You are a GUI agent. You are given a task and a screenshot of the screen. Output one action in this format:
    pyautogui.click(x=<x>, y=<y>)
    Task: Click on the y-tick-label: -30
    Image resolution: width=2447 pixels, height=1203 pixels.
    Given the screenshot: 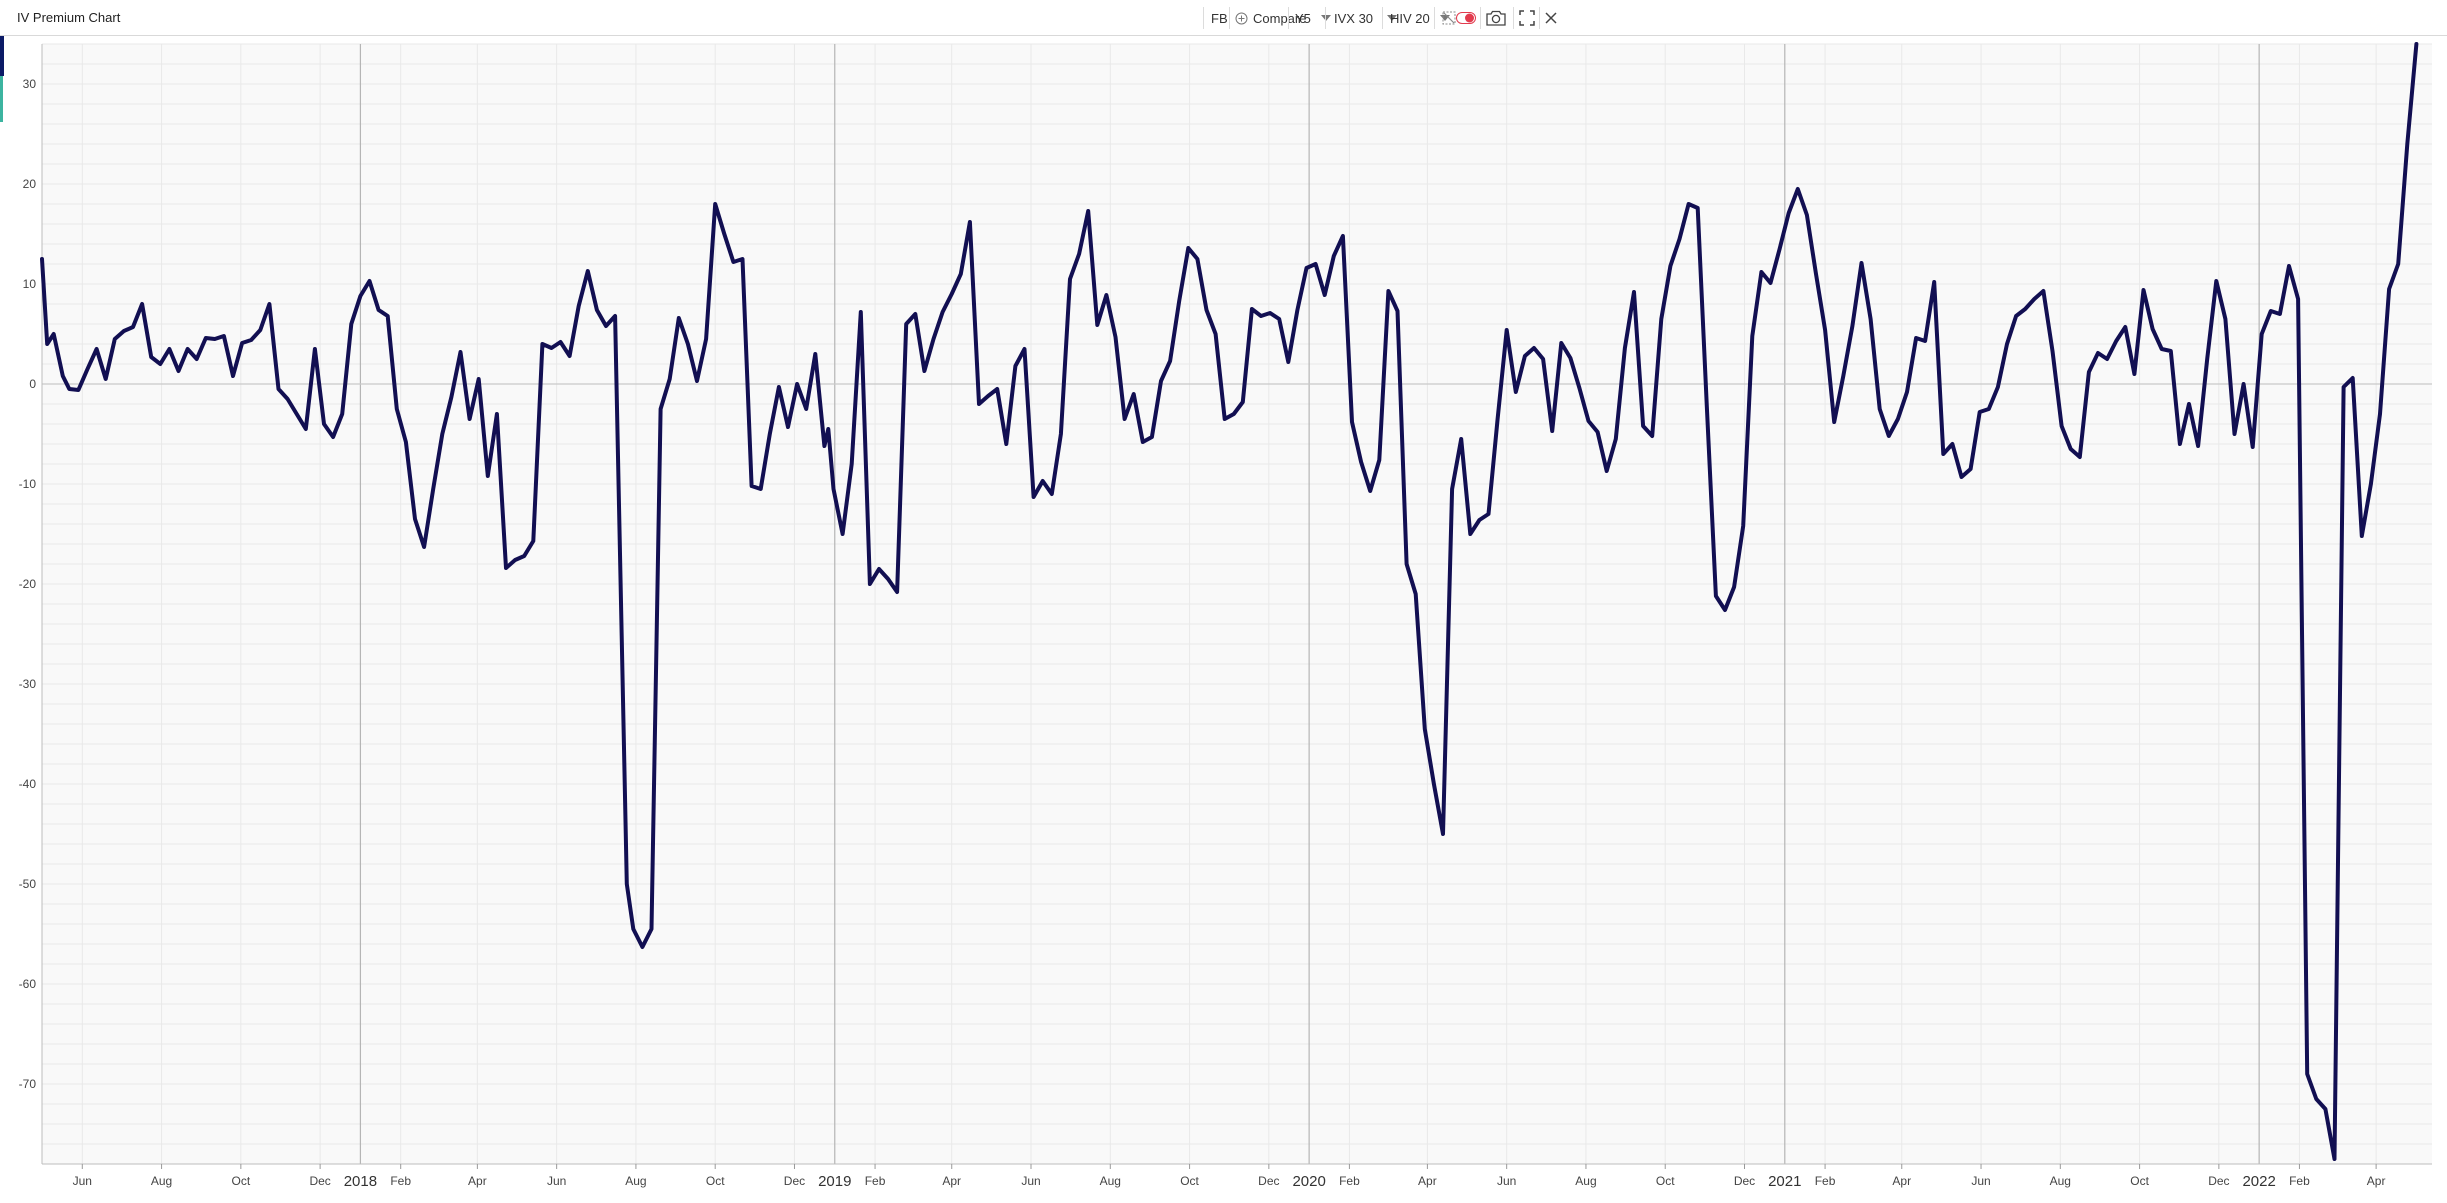 What is the action you would take?
    pyautogui.click(x=28, y=684)
    